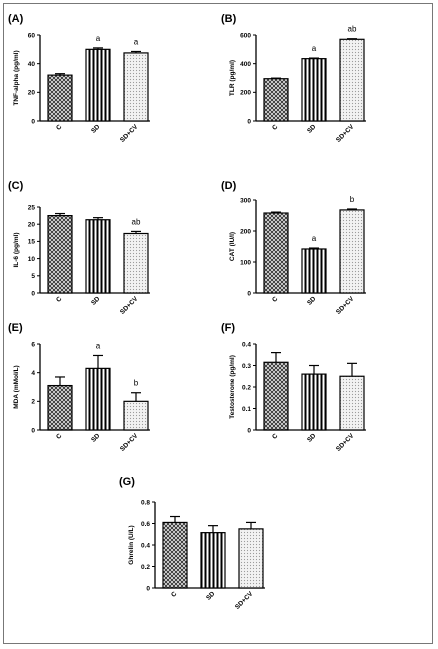 Image resolution: width=438 pixels, height=649 pixels. I want to click on y-tick-label: 4, so click(33, 373).